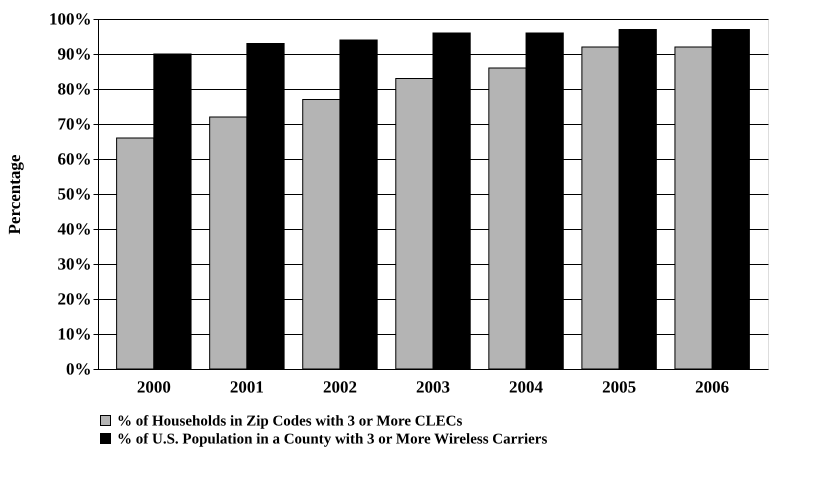 This screenshot has width=838, height=491. Describe the element at coordinates (332, 440) in the screenshot. I see `legend-label: % of U.S. Population in a County with 3 or More Wireless Carriers` at that location.